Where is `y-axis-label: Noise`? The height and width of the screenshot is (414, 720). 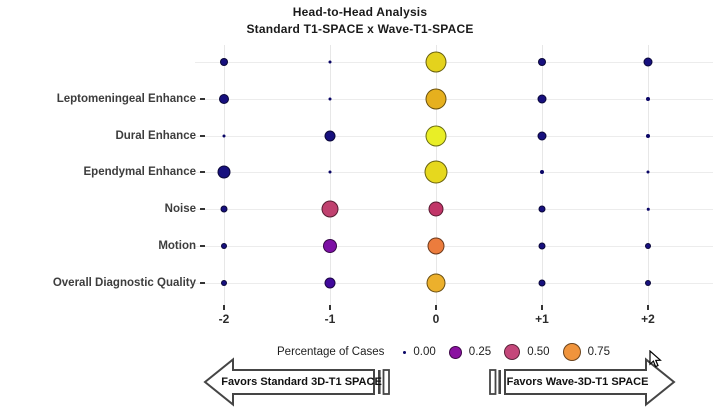
y-axis-label: Noise is located at coordinates (180, 209).